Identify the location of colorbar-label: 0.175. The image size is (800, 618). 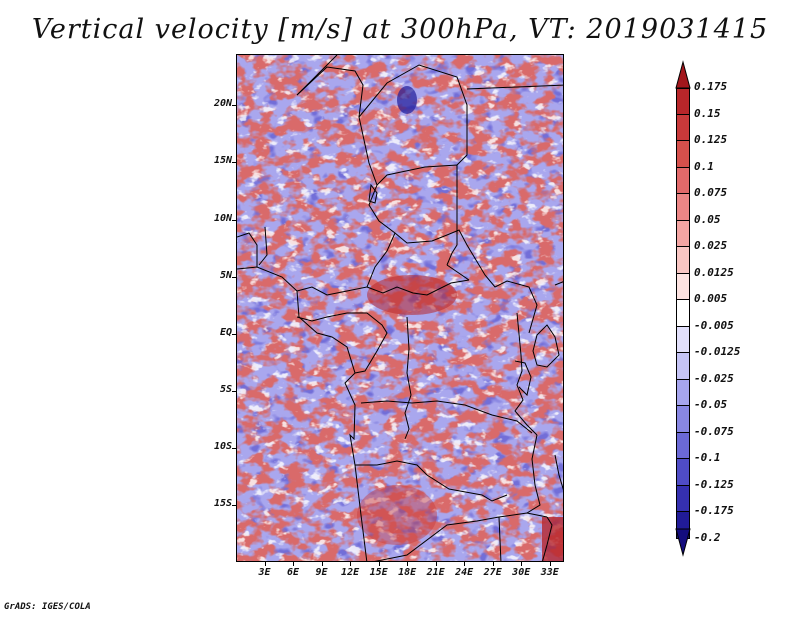
(711, 86).